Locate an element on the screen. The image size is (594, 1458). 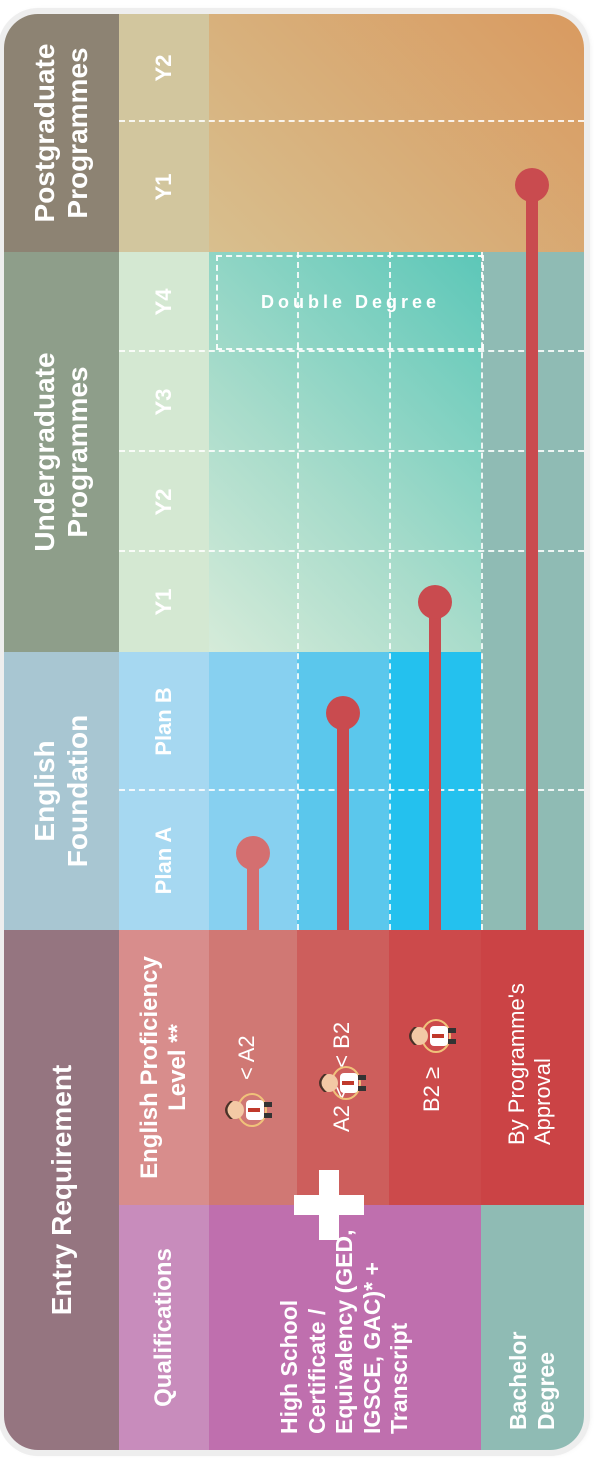
proficiency-level-3-label: B2 ≥ is located at coordinates (431, 1089).